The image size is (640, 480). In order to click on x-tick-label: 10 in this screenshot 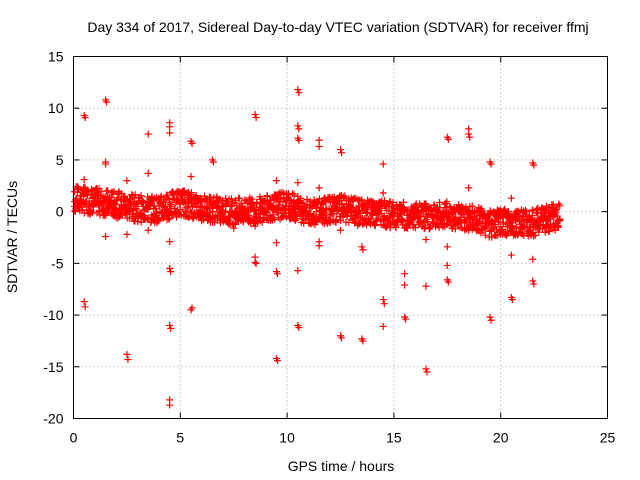, I will do `click(287, 438)`.